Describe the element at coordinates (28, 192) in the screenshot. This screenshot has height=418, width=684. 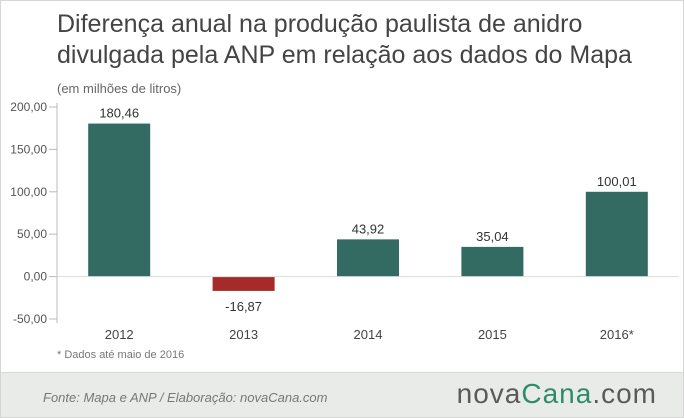
I see `y-tick-label: 100,00` at that location.